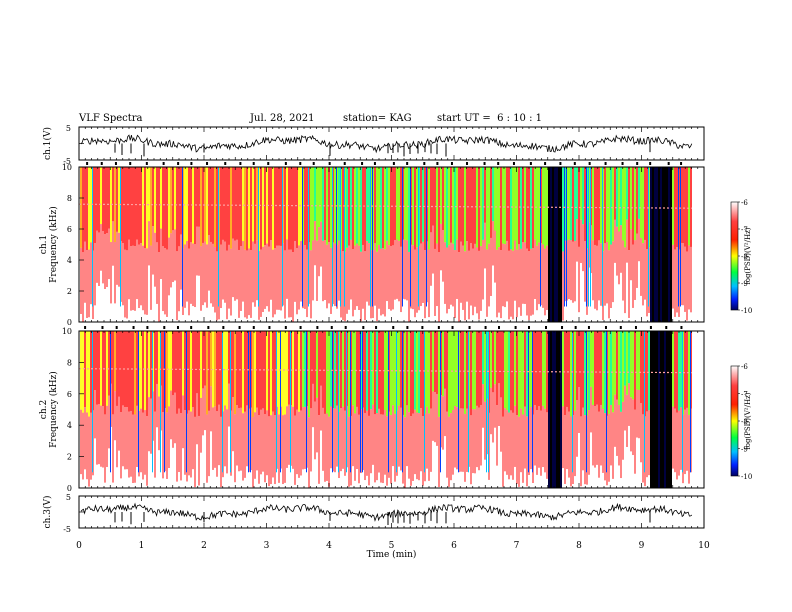  What do you see at coordinates (47, 512) in the screenshot?
I see `y-axis-label: ch.3(V)` at bounding box center [47, 512].